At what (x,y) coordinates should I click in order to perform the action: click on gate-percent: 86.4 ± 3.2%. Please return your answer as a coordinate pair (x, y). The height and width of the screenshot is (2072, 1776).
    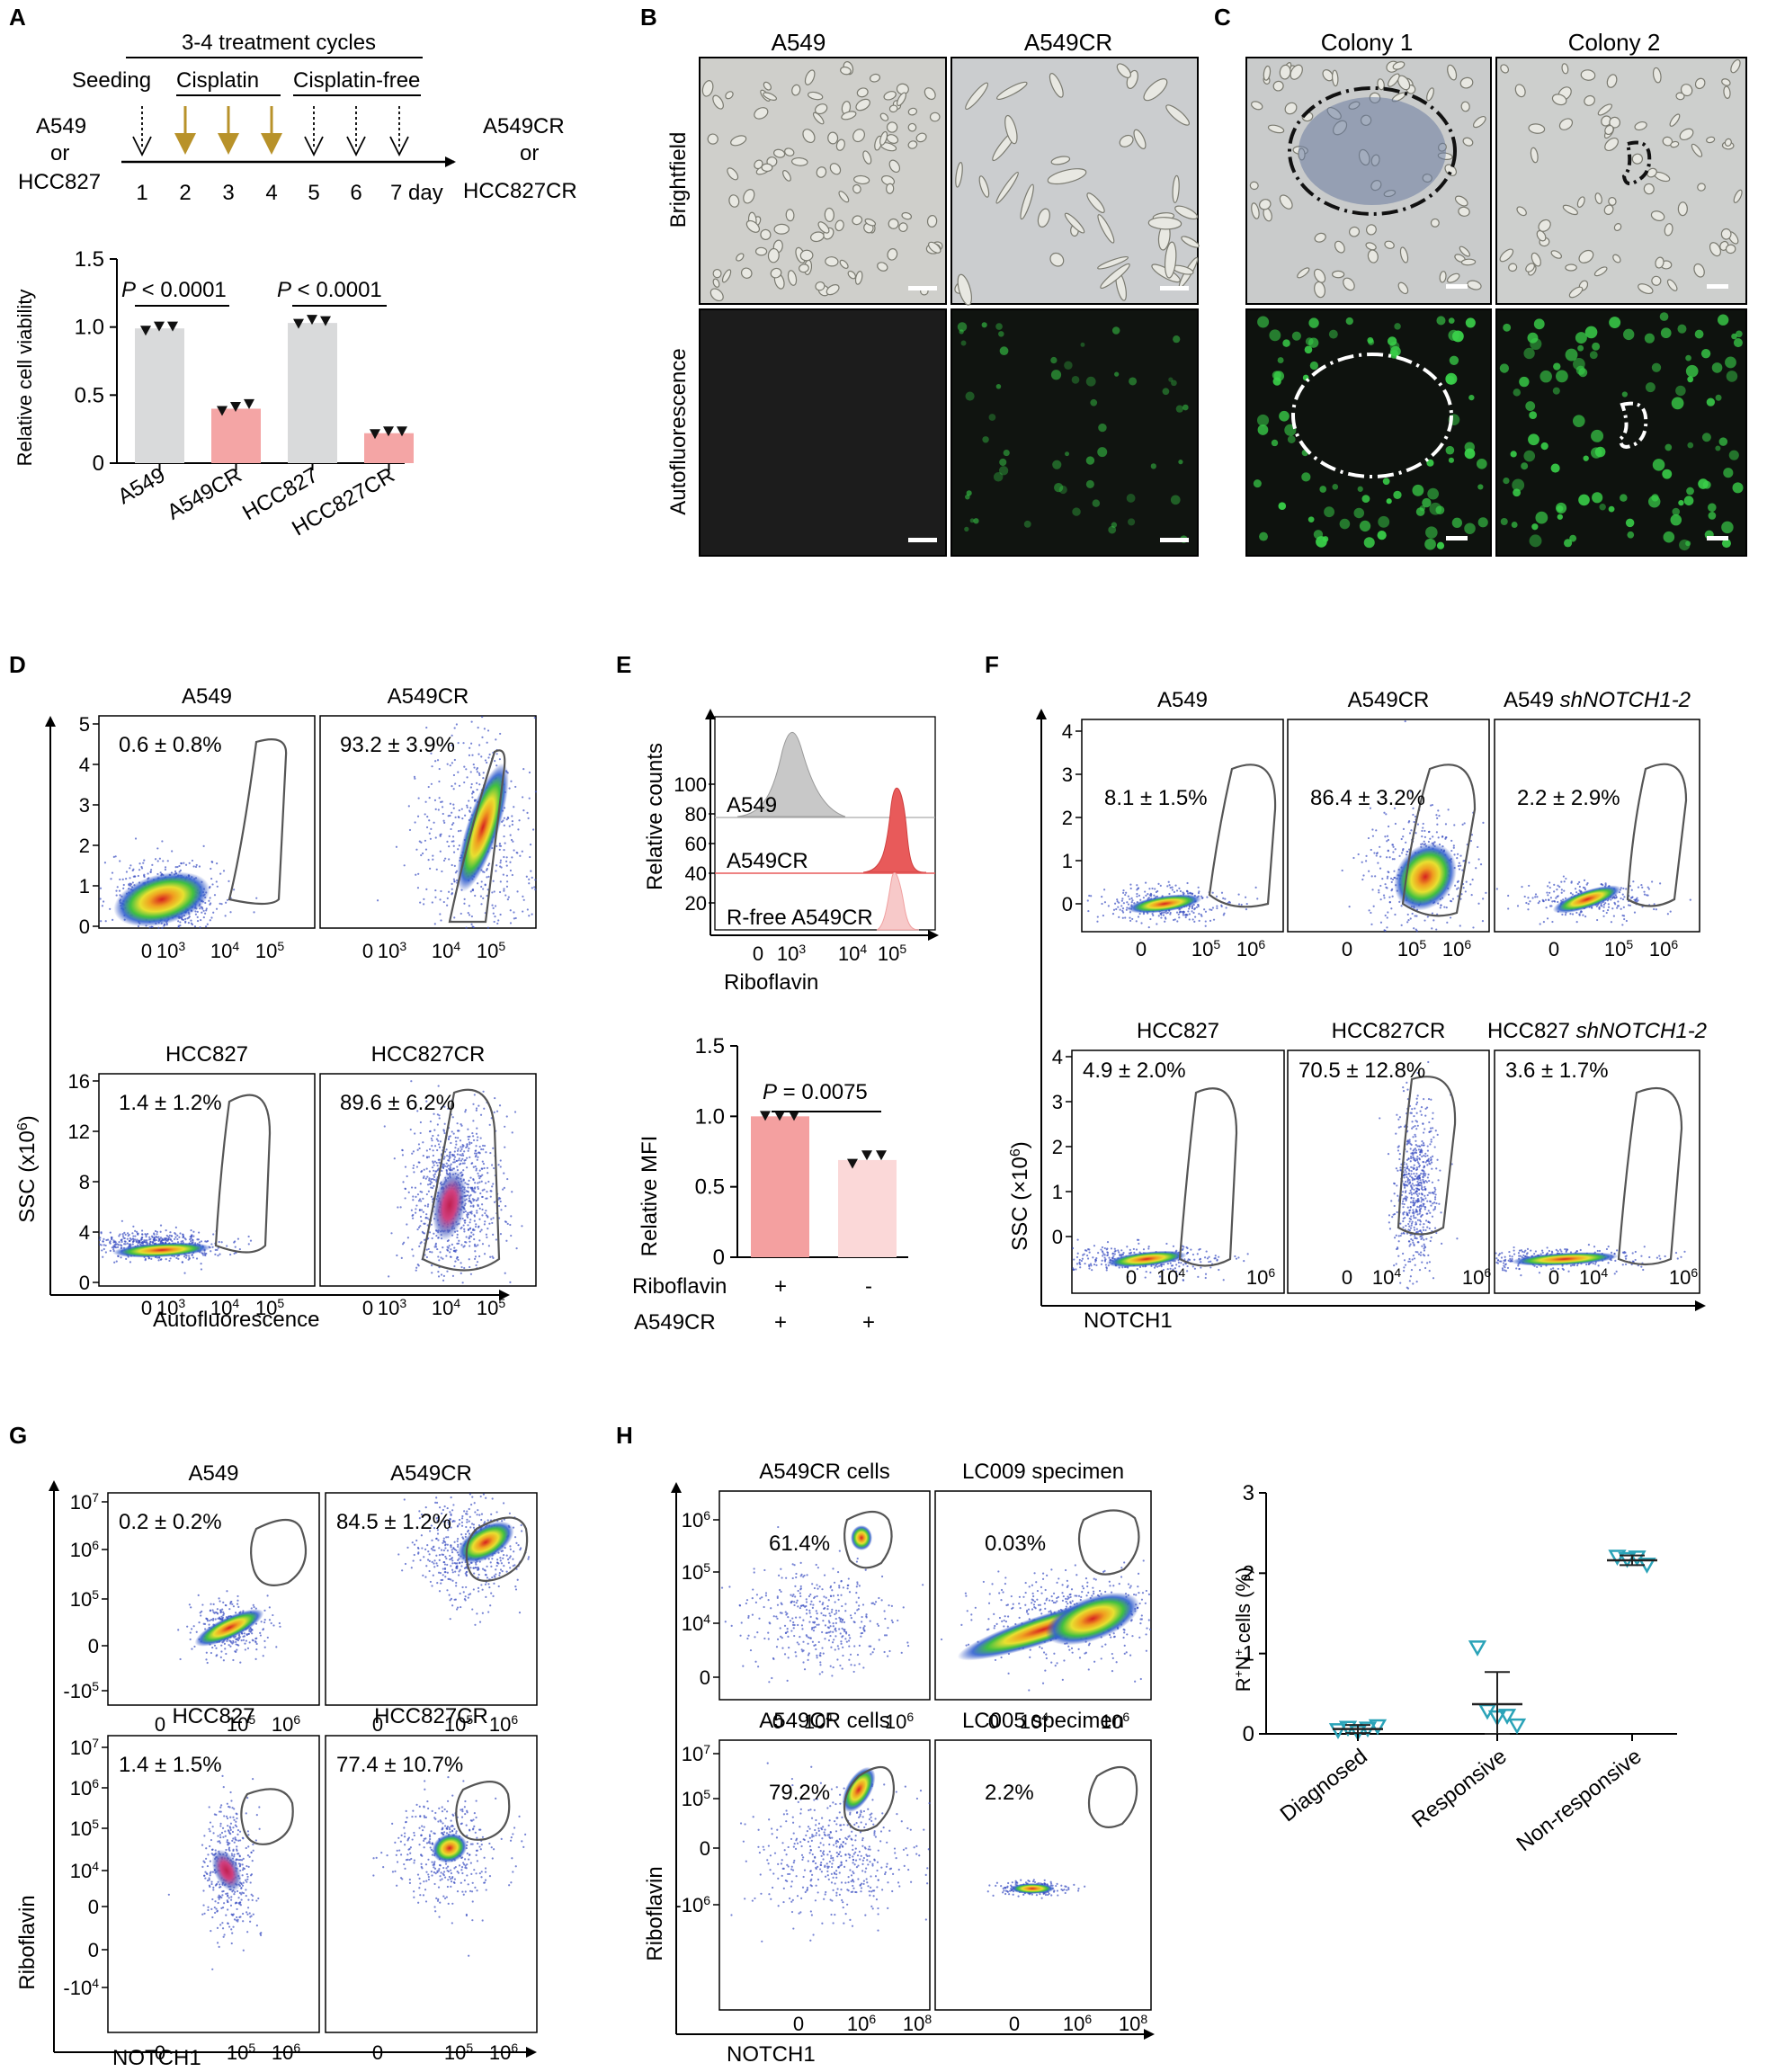
    Looking at the image, I should click on (1367, 798).